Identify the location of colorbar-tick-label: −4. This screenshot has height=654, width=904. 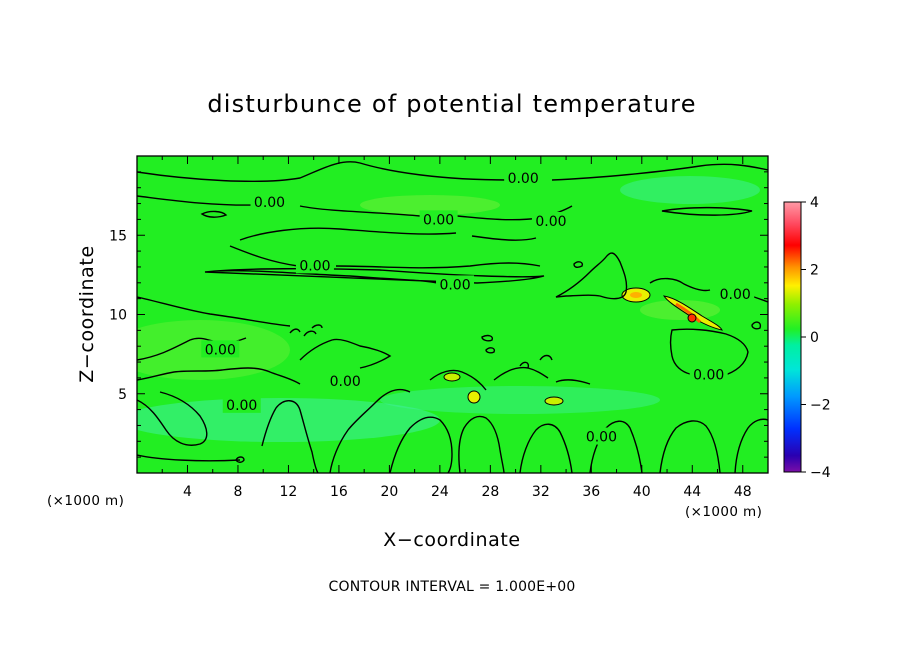
(820, 473).